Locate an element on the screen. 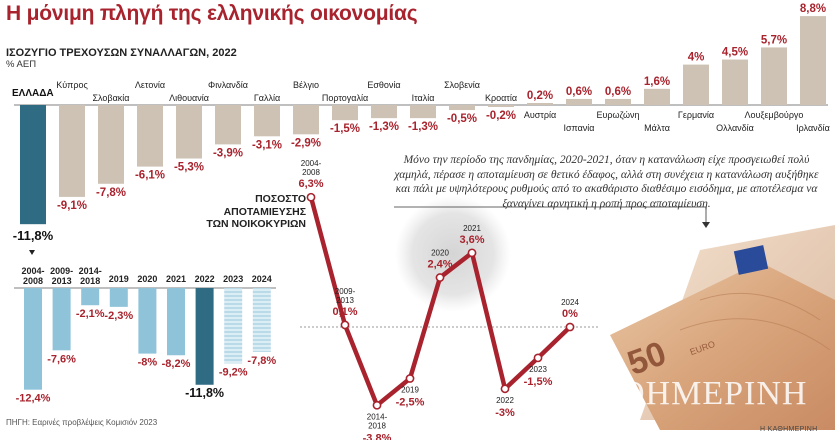 The width and height of the screenshot is (835, 440). category-label: Λετονία is located at coordinates (150, 85).